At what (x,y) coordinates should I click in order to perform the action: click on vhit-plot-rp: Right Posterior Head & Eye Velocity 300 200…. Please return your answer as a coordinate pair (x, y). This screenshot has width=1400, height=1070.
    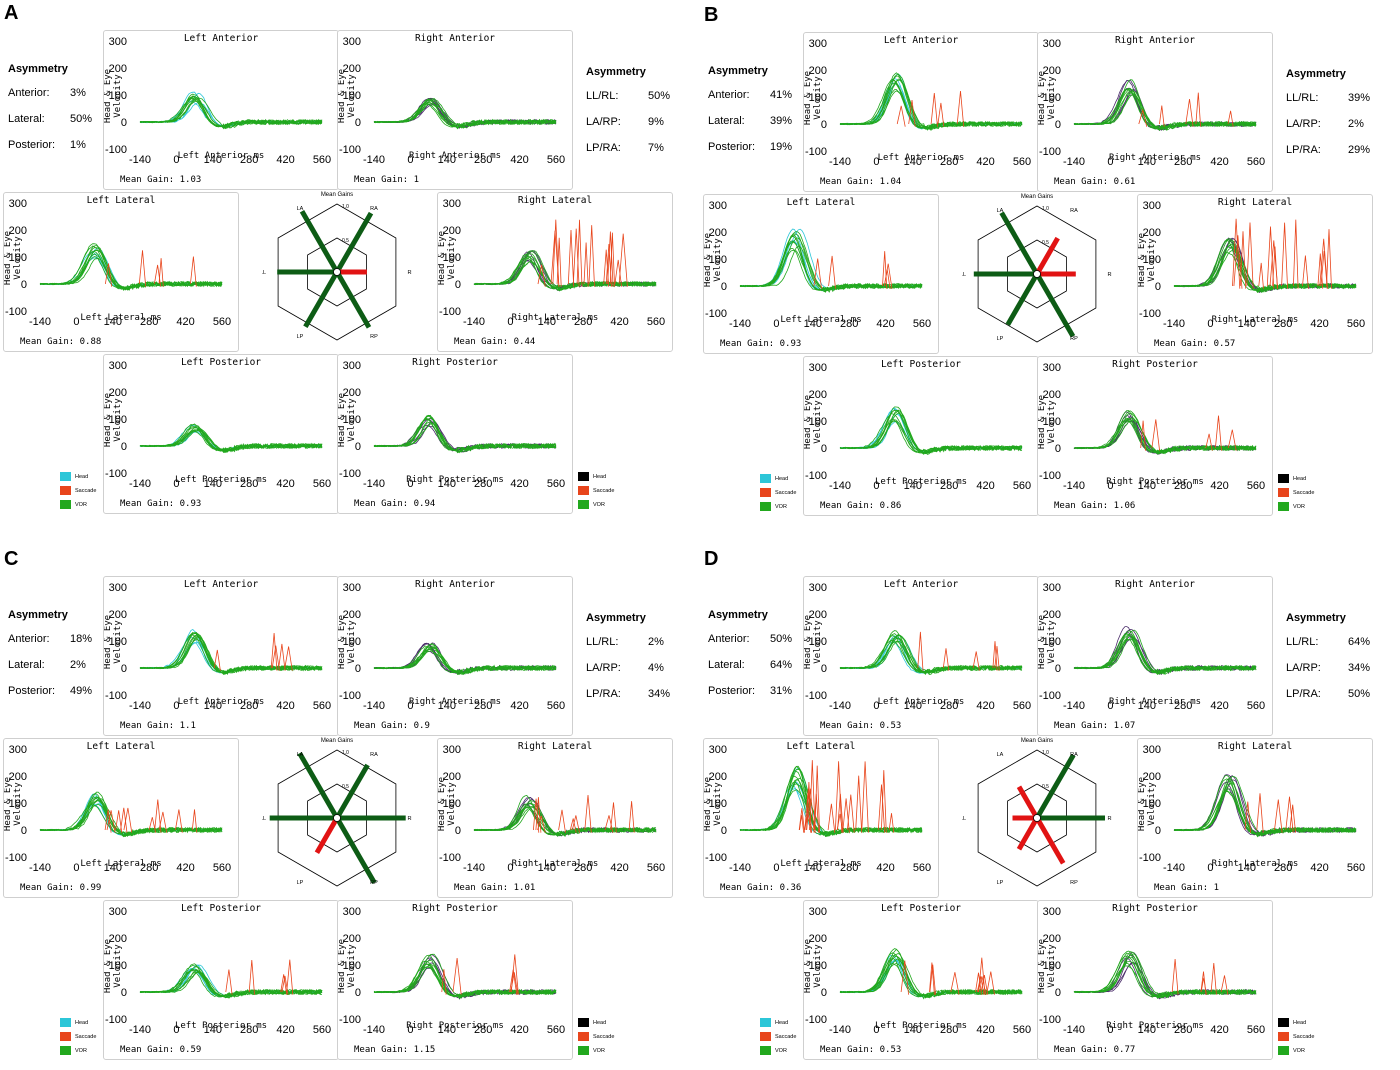
    Looking at the image, I should click on (455, 980).